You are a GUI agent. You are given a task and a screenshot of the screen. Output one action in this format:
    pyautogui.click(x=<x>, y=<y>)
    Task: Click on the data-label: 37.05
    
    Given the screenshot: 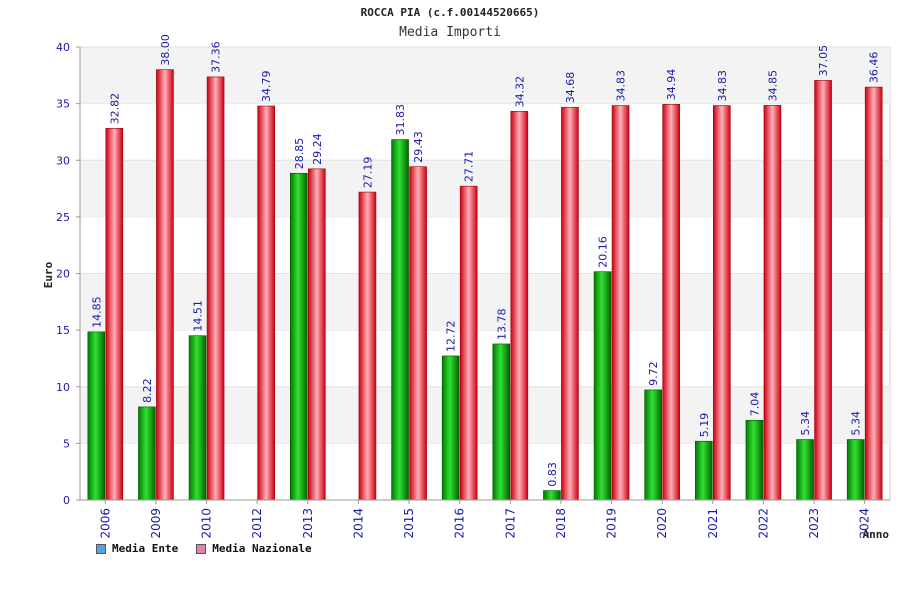 What is the action you would take?
    pyautogui.click(x=823, y=61)
    